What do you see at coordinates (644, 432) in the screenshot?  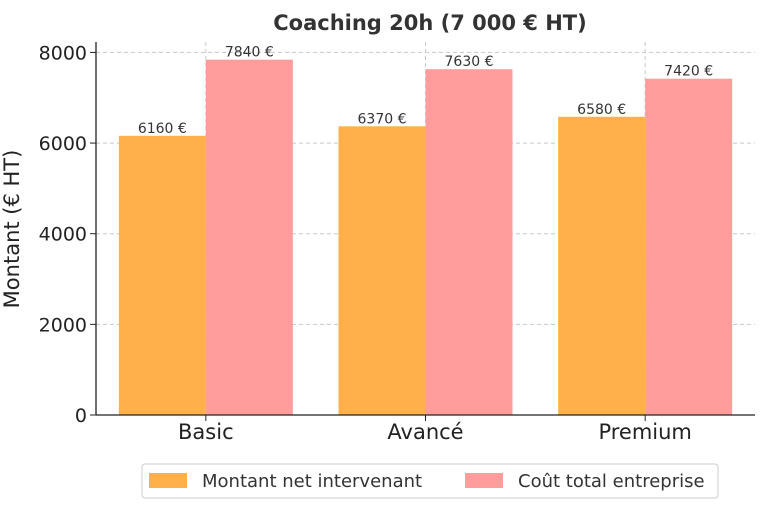 I see `x-tick-label: Premium` at bounding box center [644, 432].